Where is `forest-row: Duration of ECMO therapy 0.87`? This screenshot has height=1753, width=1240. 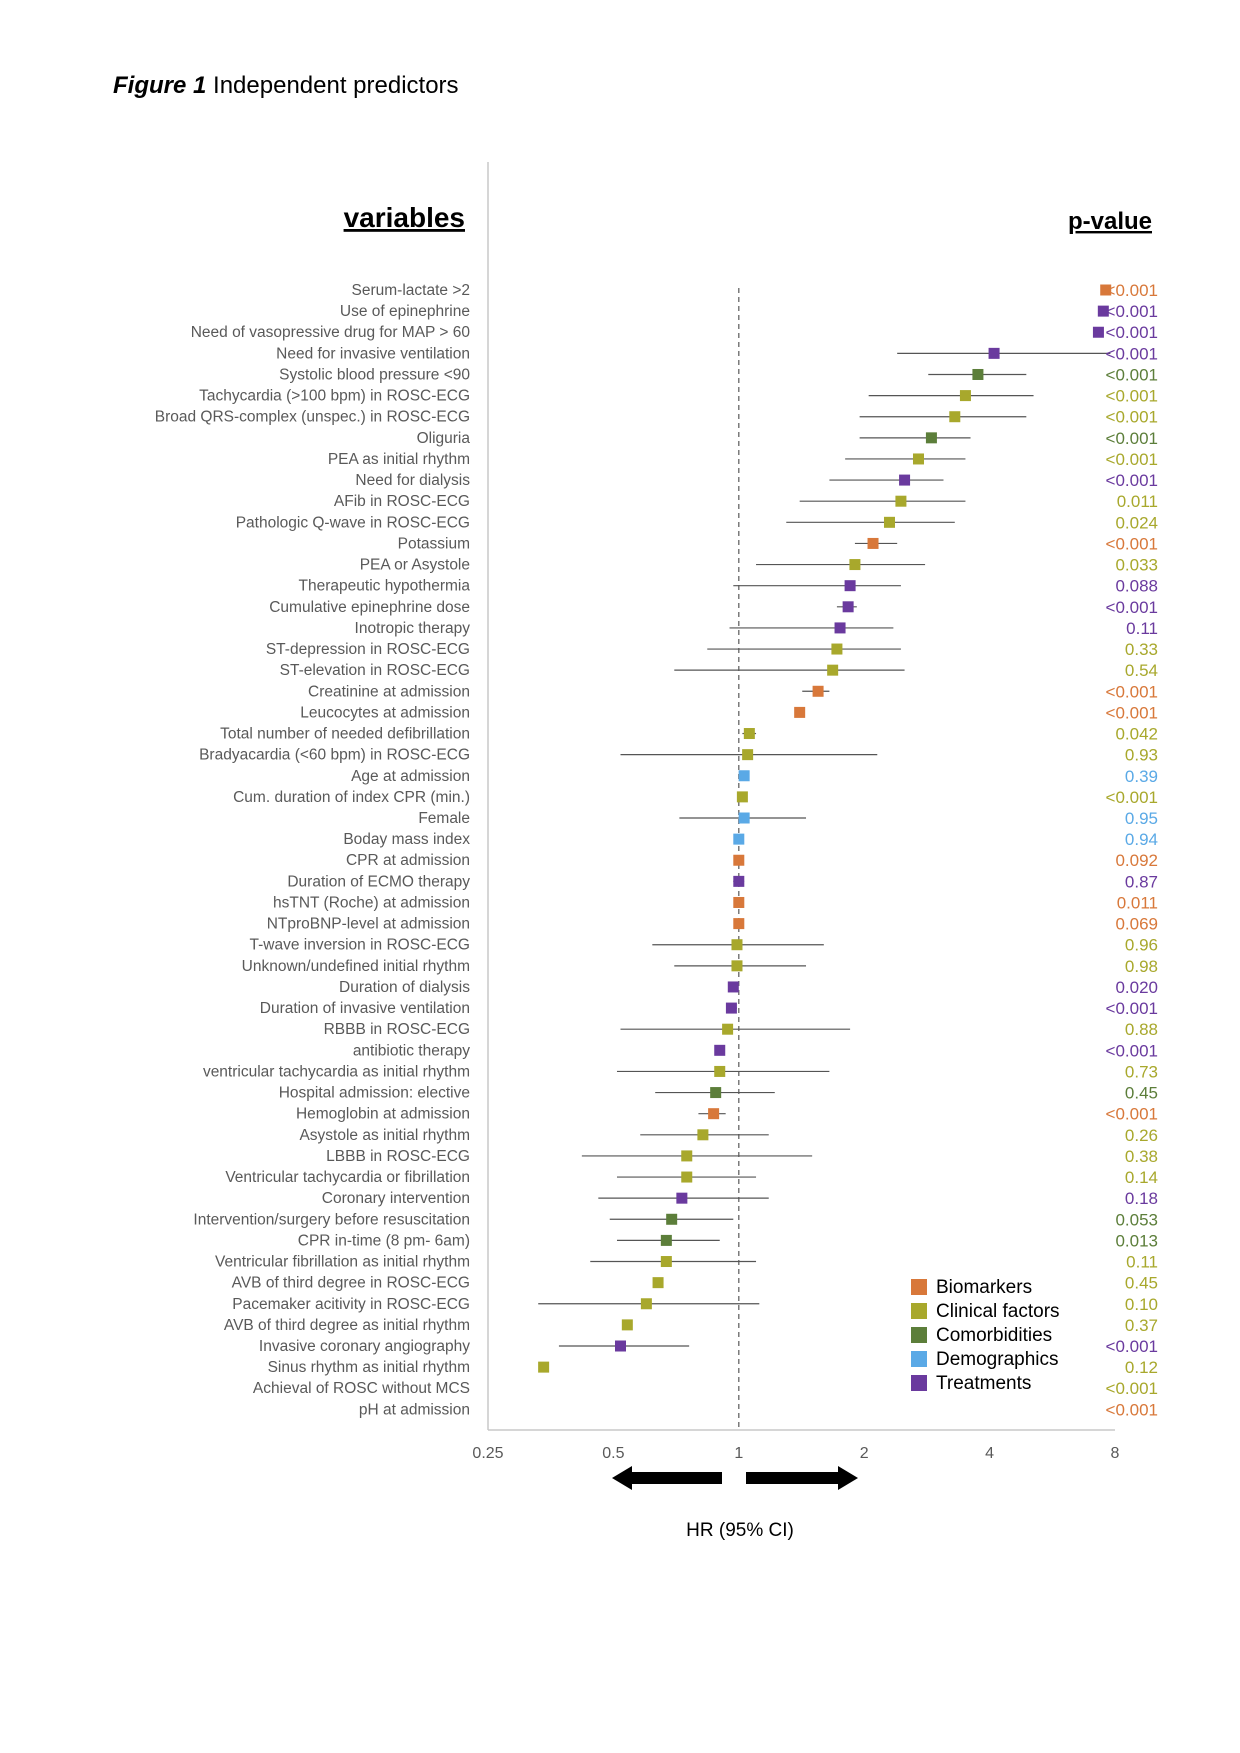 forest-row: Duration of ECMO therapy 0.87 is located at coordinates (722, 881).